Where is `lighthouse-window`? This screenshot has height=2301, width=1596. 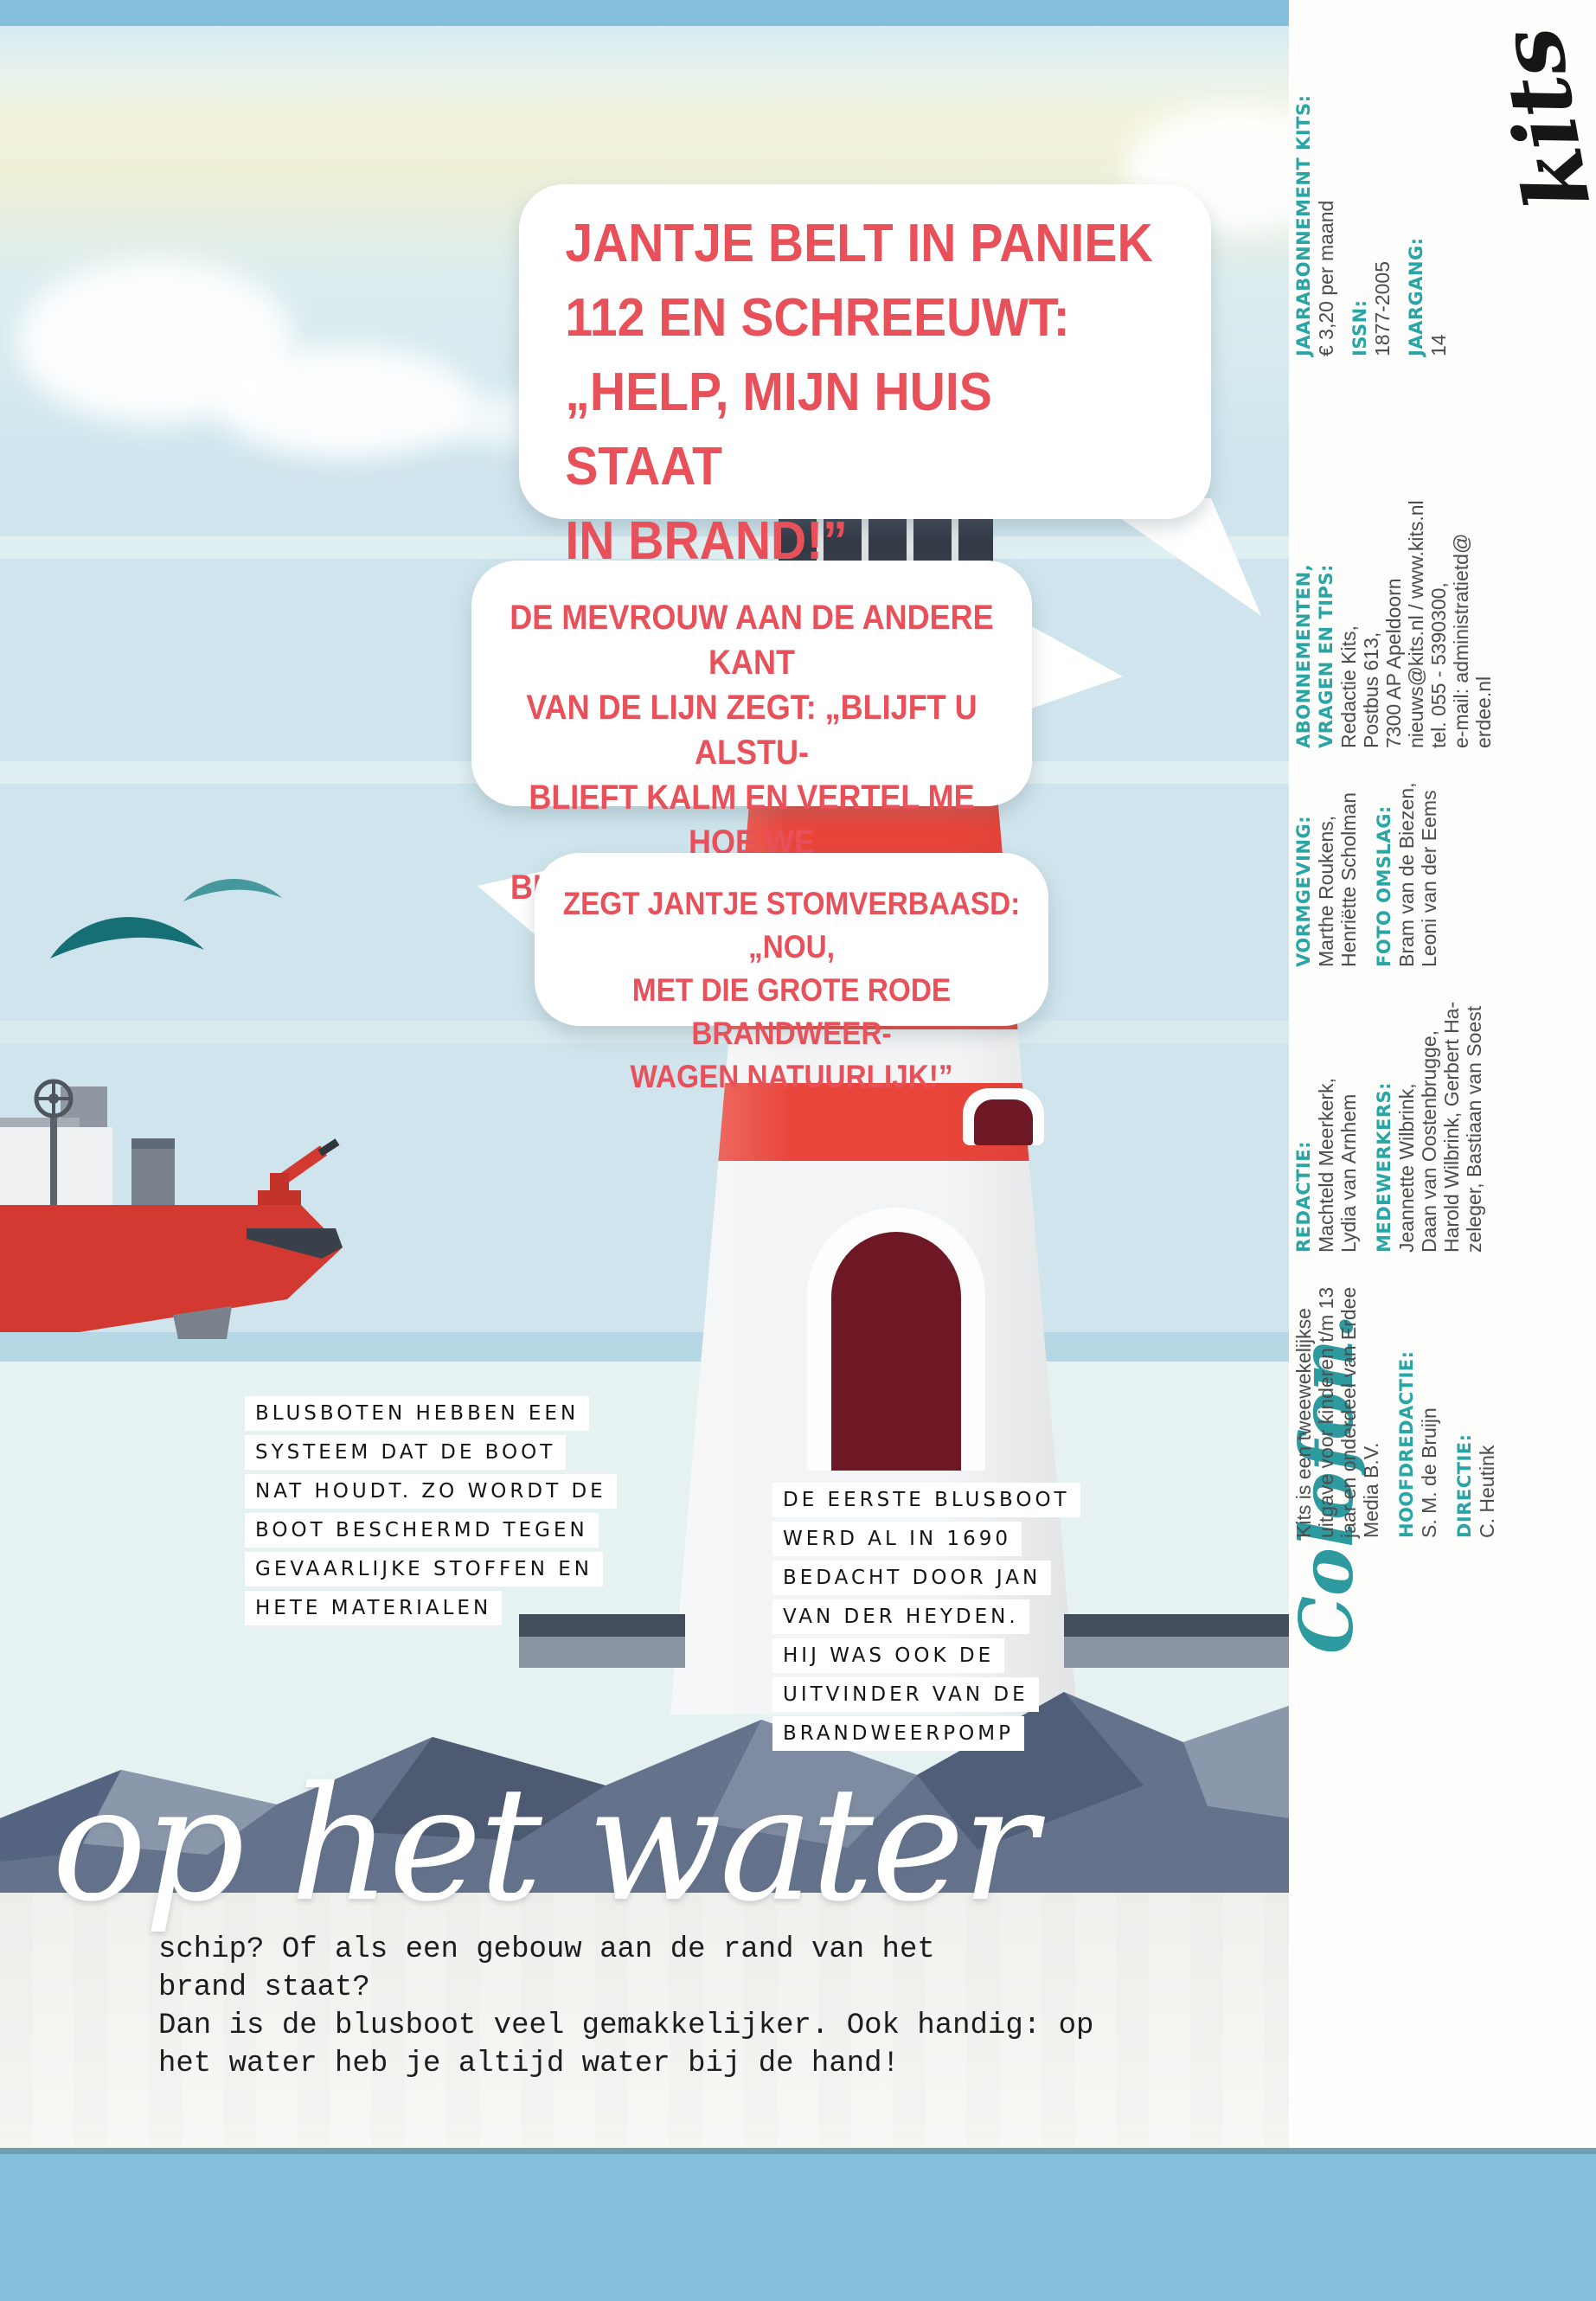 lighthouse-window is located at coordinates (1003, 1122).